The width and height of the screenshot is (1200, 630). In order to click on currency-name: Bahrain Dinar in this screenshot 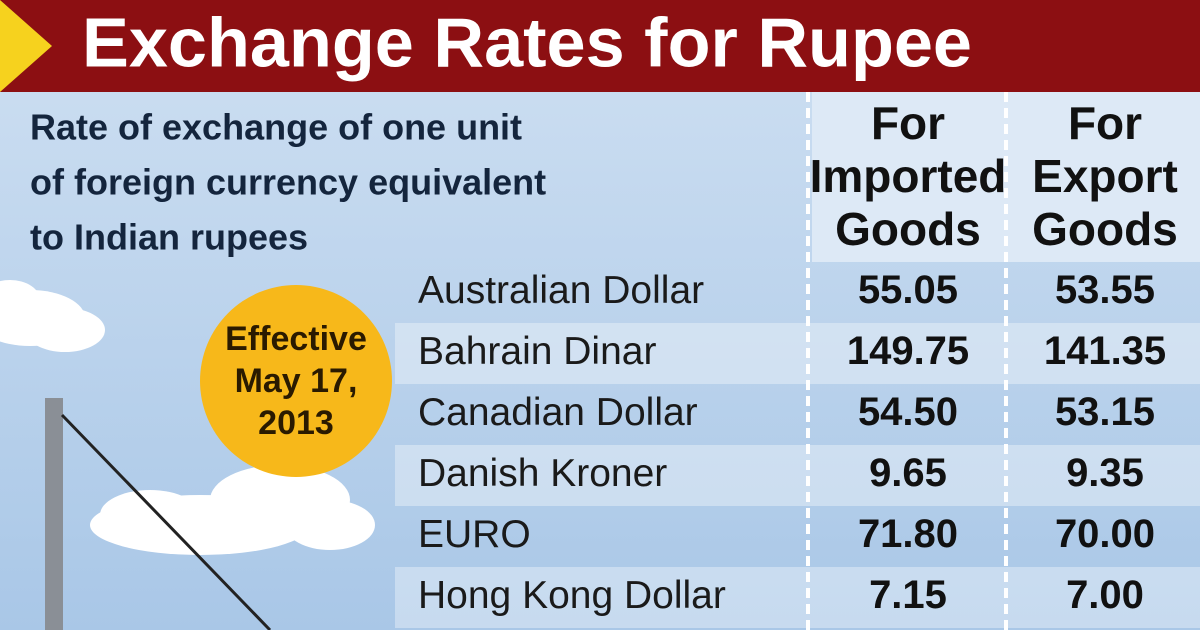, I will do `click(537, 351)`.